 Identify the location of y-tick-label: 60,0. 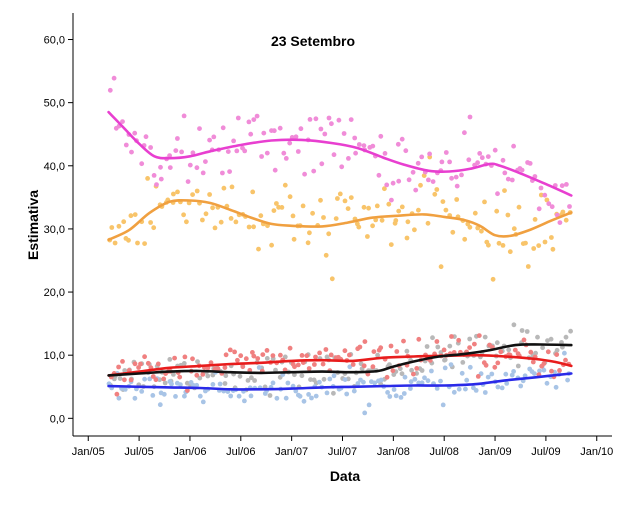
(54, 41).